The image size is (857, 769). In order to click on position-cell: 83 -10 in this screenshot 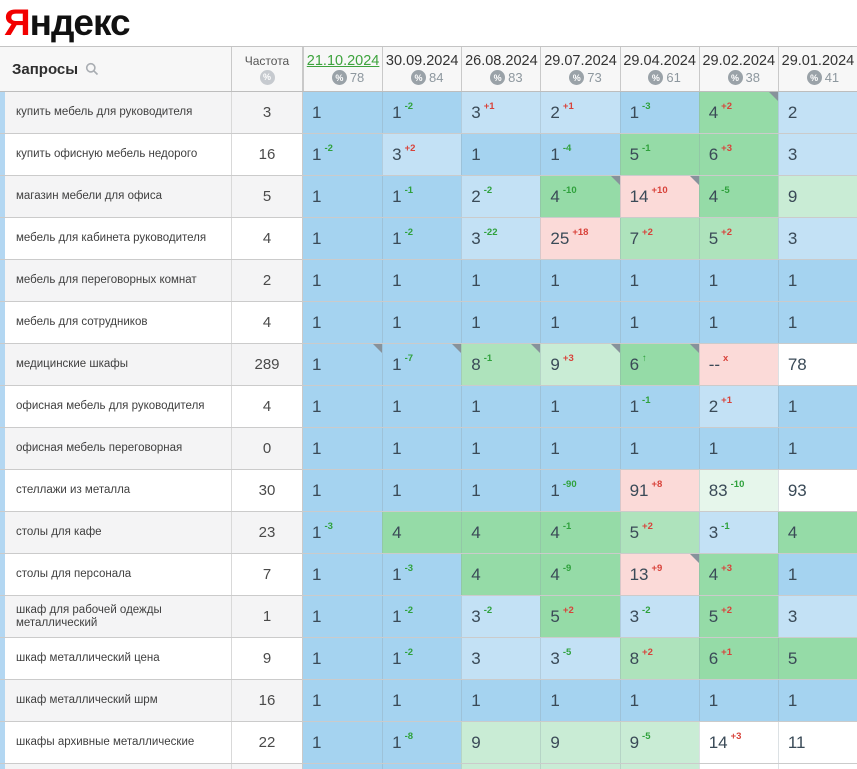, I will do `click(738, 490)`.